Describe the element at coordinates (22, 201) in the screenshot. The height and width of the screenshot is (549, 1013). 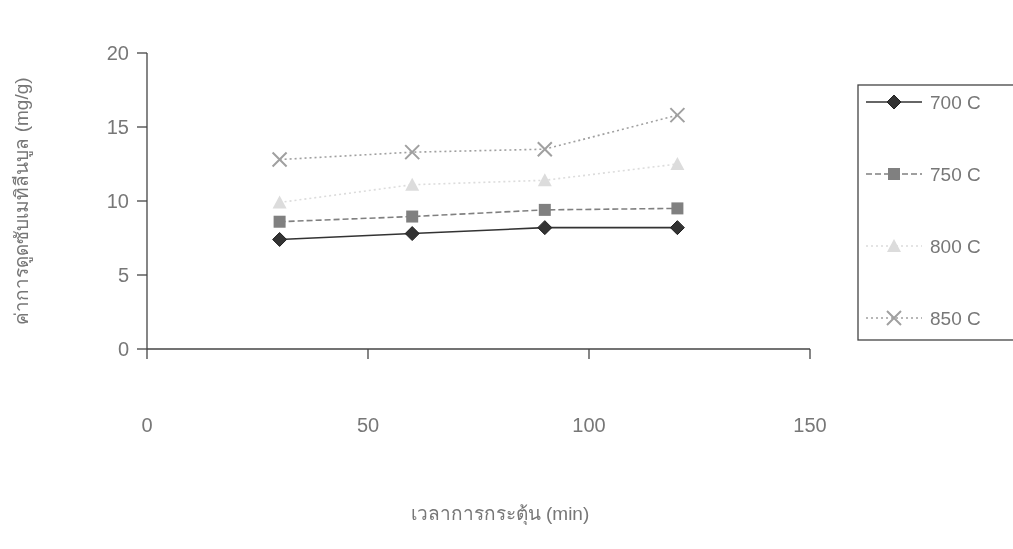
I see `y-axis-title: ค่าการดูดซับเมทิลีนบูล (mg/g)` at that location.